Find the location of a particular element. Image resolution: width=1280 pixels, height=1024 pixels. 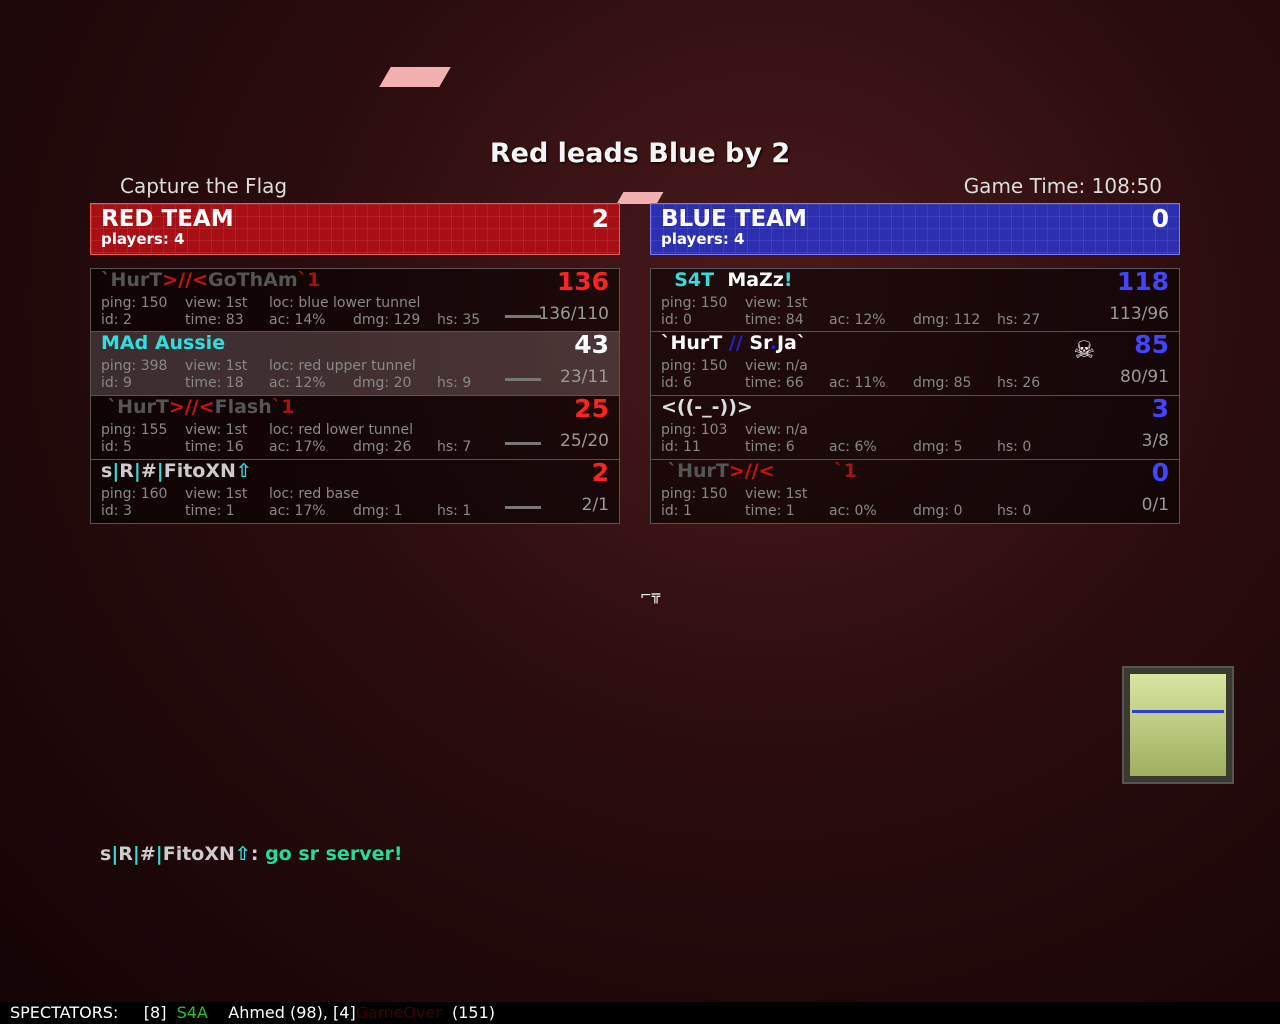

stat-ac: ac: 14% is located at coordinates (297, 320).